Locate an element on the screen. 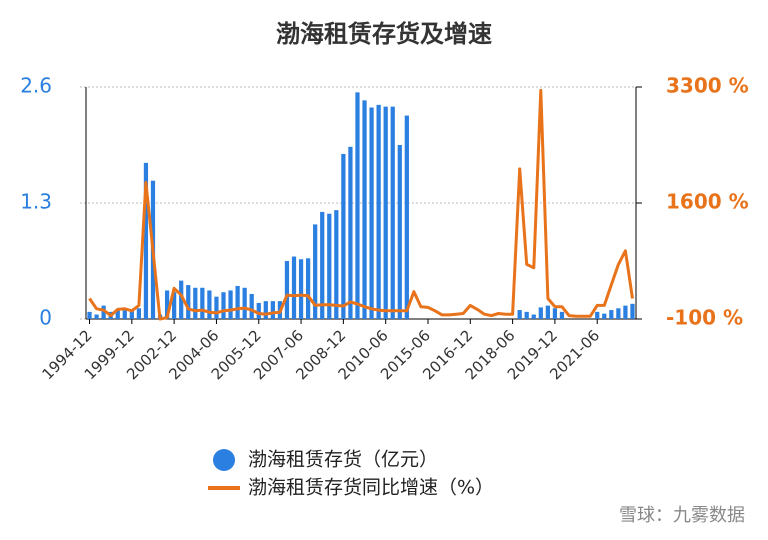  legend-label: 渤海租赁存货（亿元） is located at coordinates (343, 460).